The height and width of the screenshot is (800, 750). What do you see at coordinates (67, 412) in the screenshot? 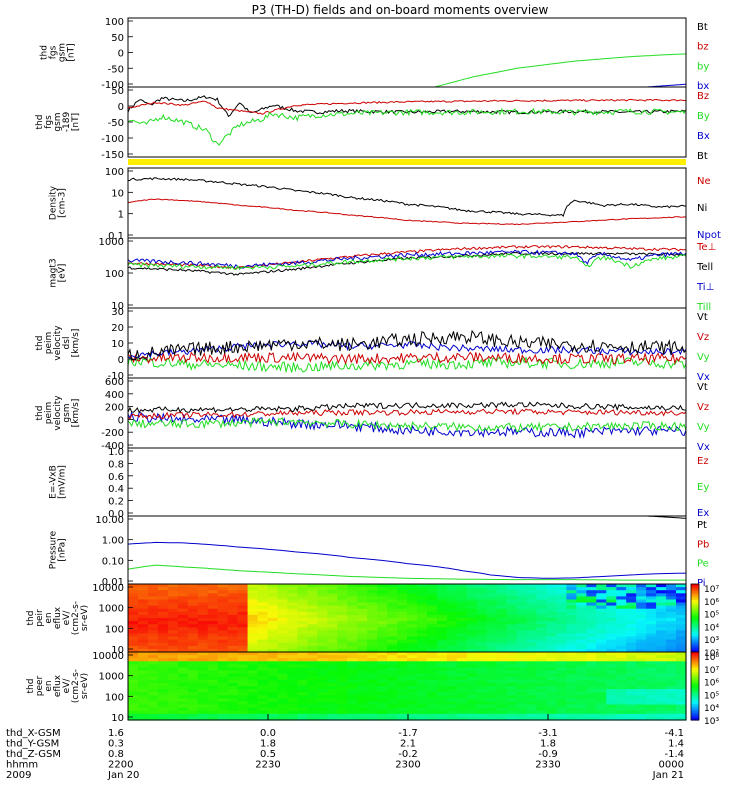
I see `y-axis-label: gsm` at bounding box center [67, 412].